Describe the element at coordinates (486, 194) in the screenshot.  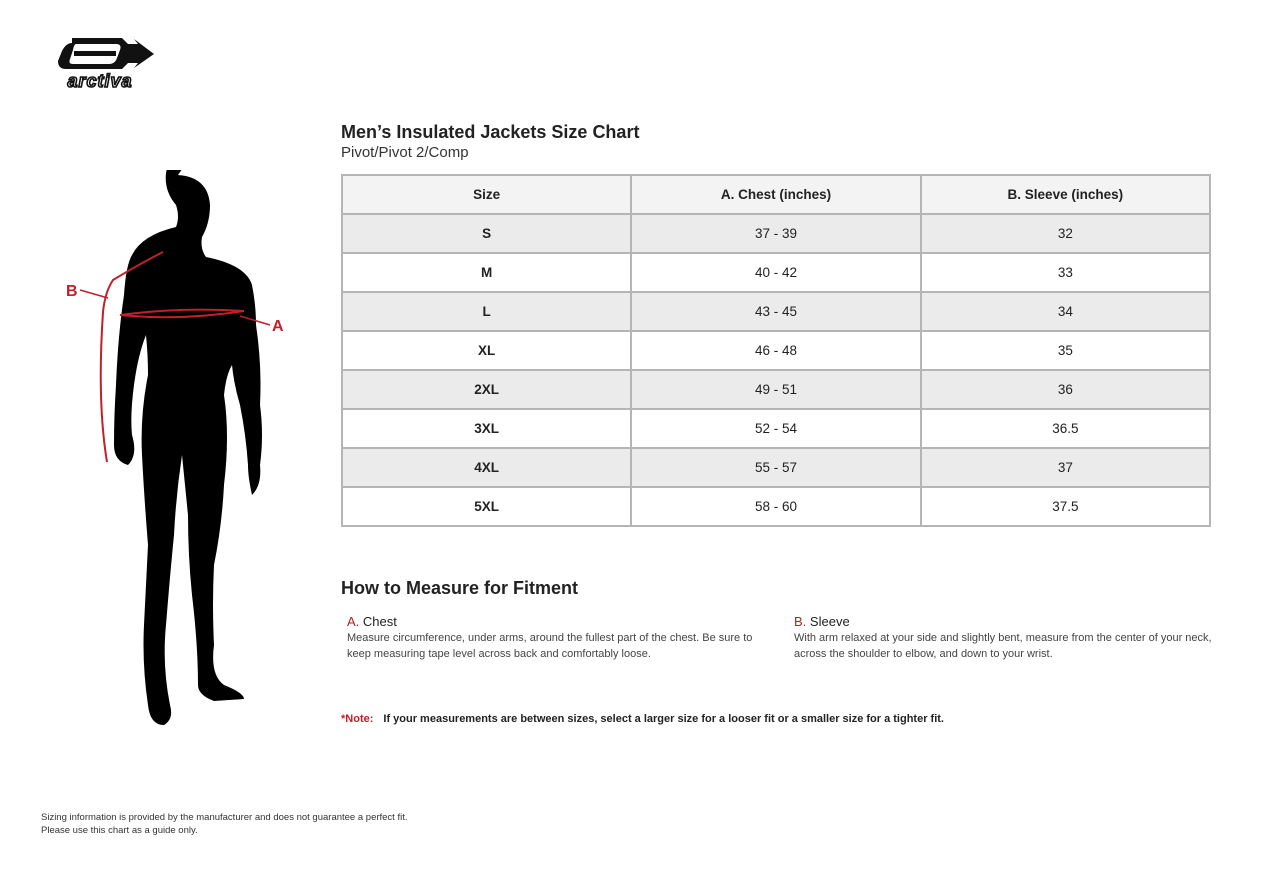
I see `header-size: Size` at that location.